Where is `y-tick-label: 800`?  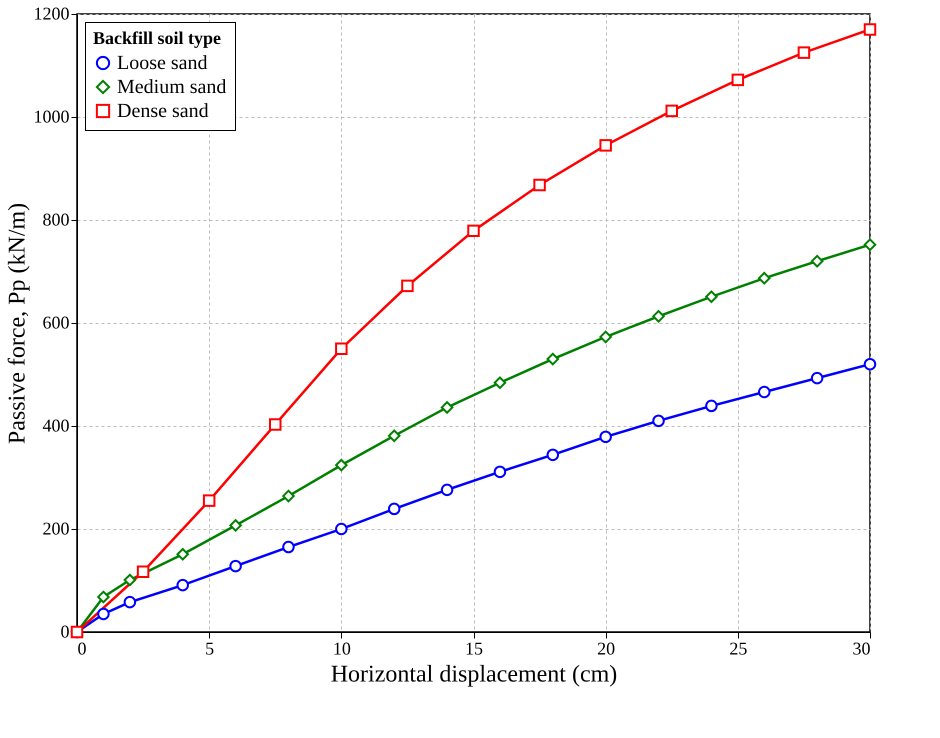 y-tick-label: 800 is located at coordinates (56, 220).